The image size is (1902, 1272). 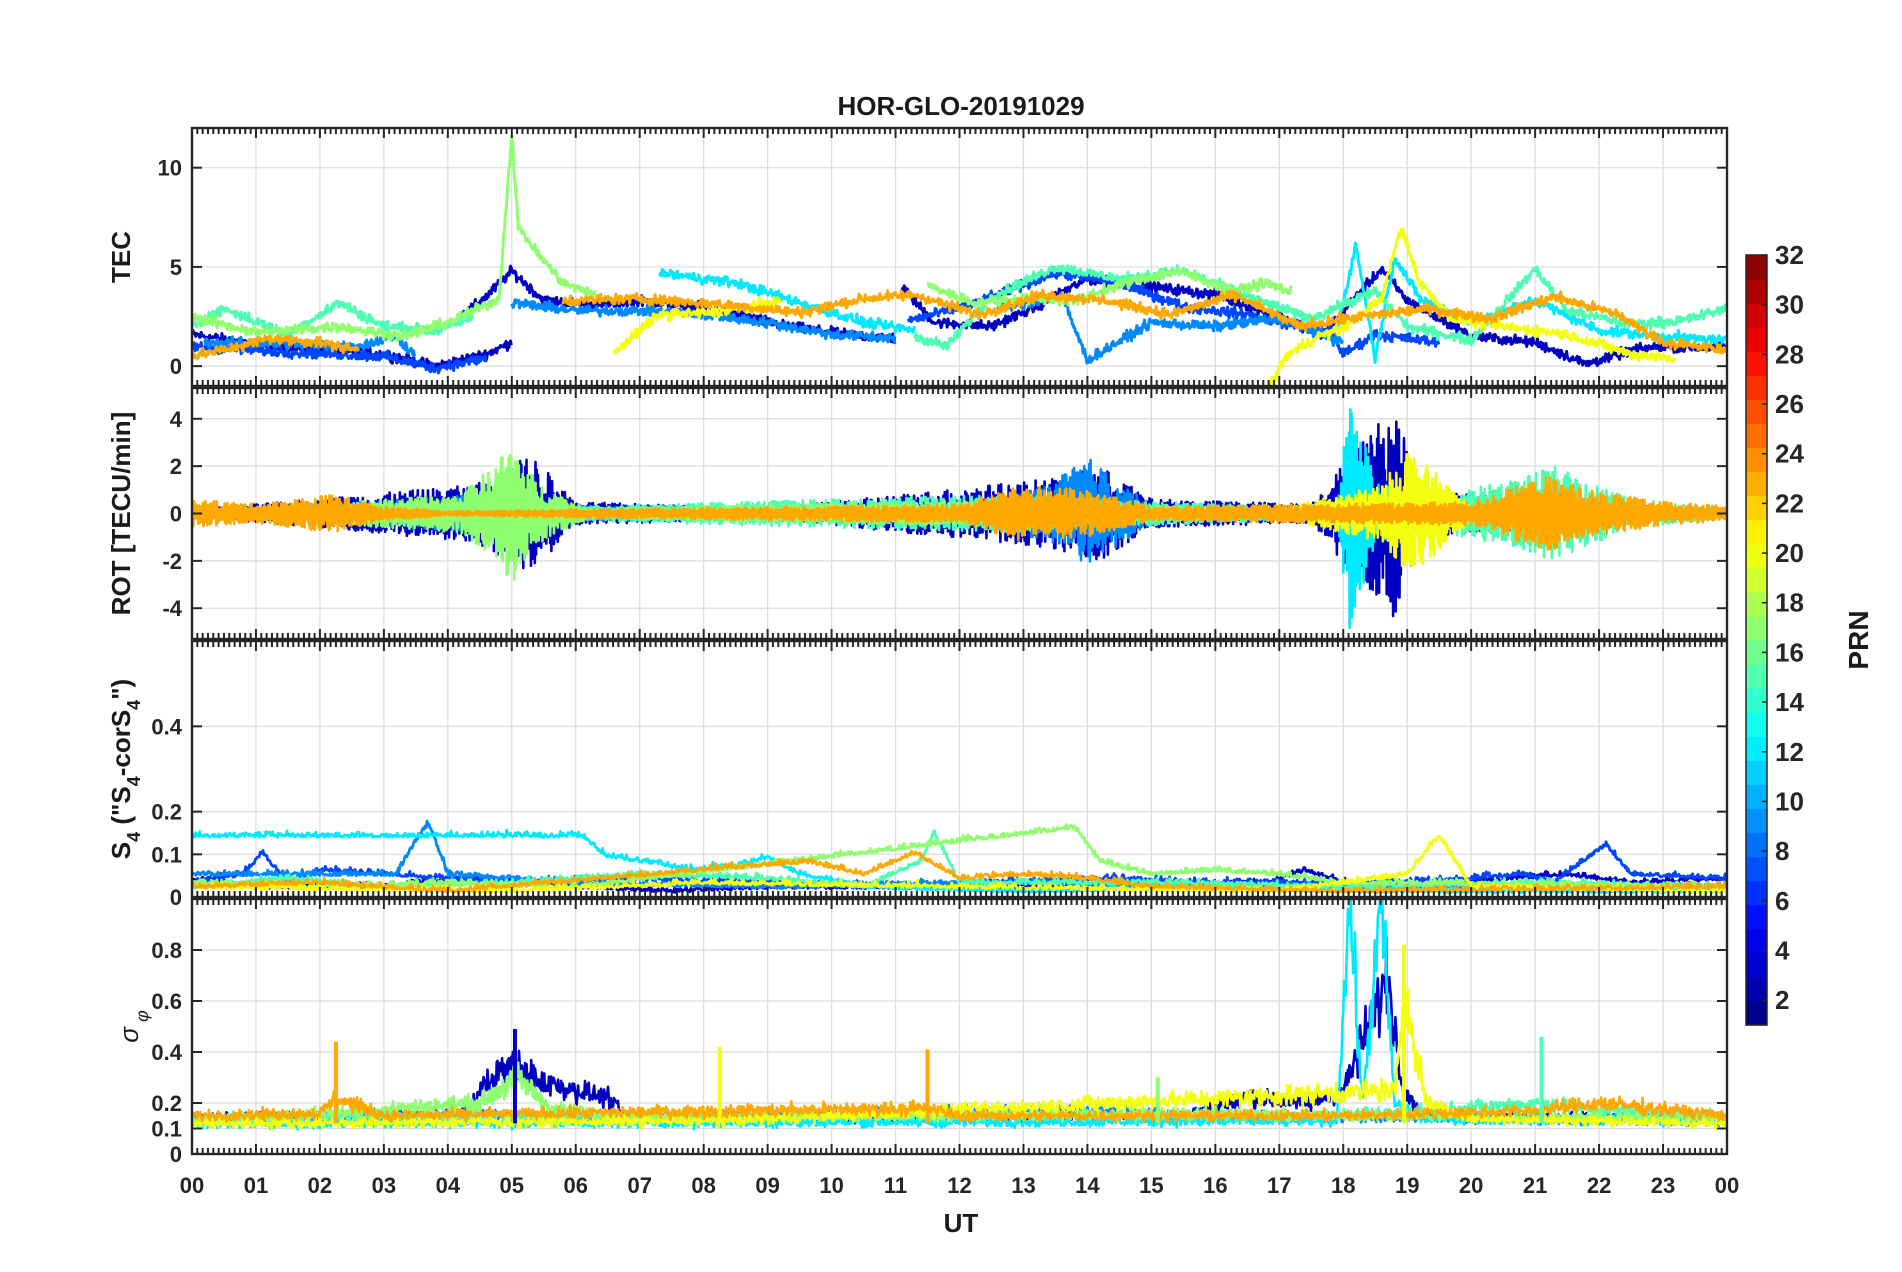 I want to click on x-tick-label: 12, so click(x=959, y=1185).